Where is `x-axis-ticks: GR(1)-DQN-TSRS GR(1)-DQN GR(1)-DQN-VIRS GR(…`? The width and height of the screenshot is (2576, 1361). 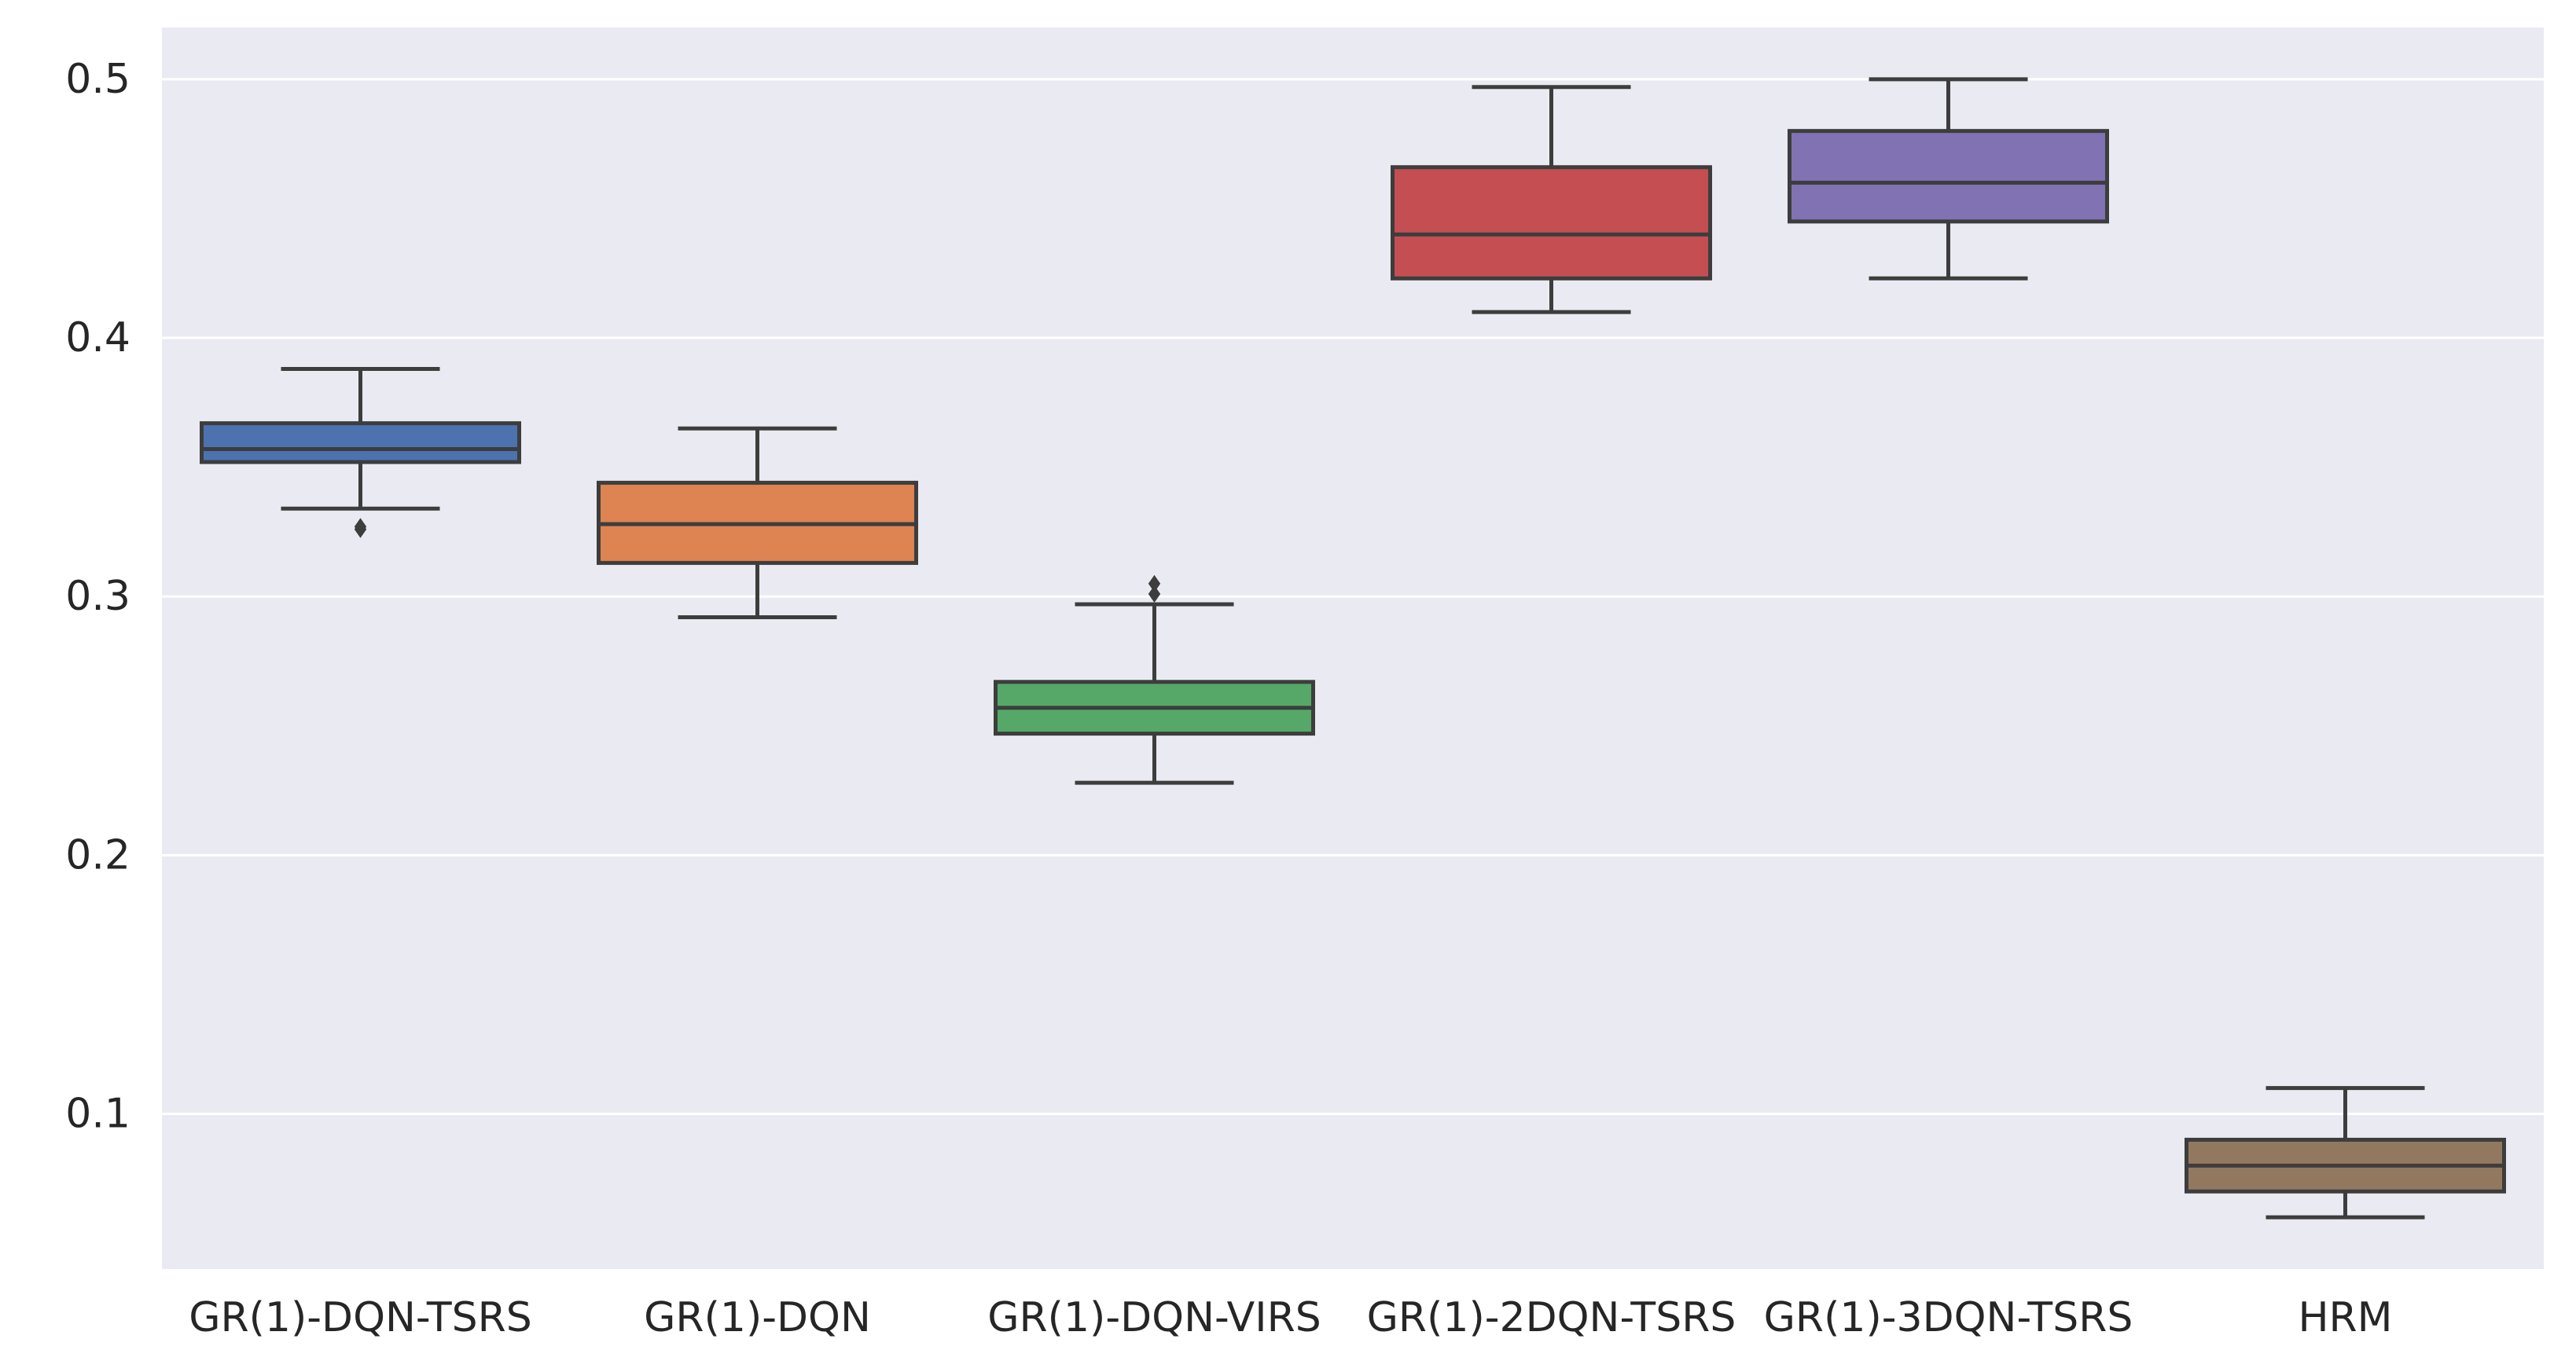
x-axis-ticks: GR(1)-DQN-TSRS GR(1)-DQN GR(1)-DQN-VIRS GR(… is located at coordinates (1290, 1317).